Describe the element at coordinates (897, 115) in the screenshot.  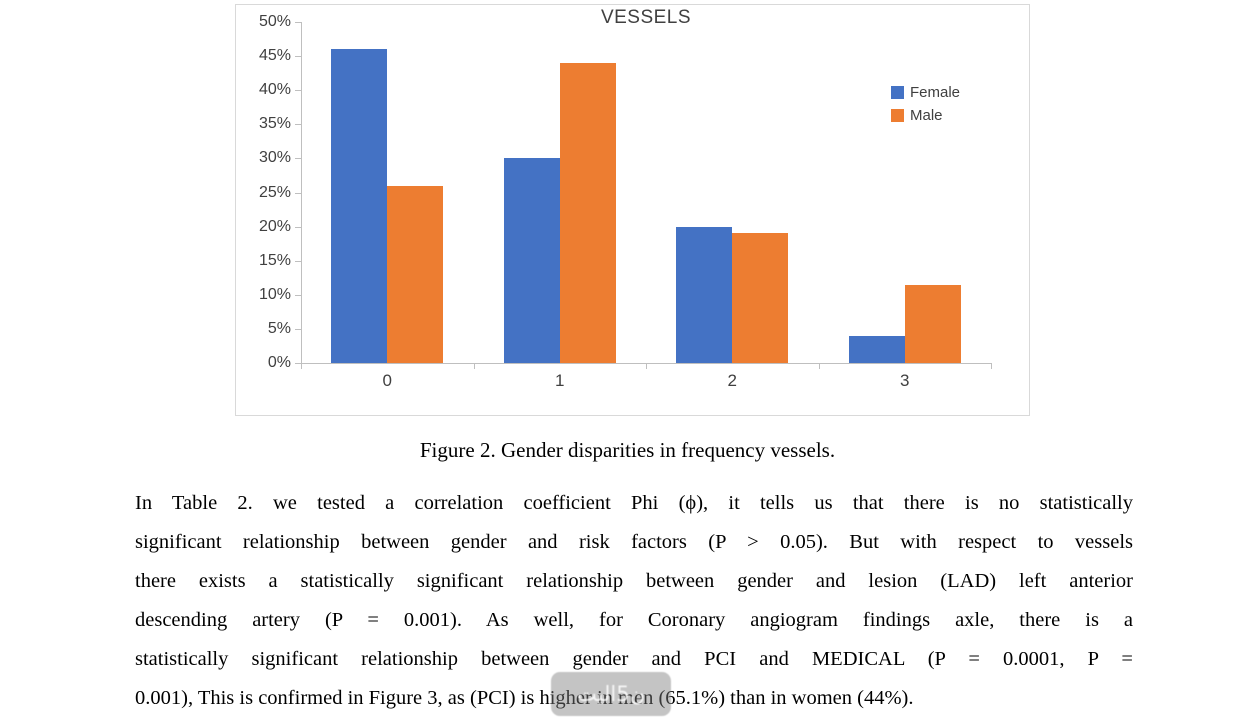
I see `male-color-swatch` at that location.